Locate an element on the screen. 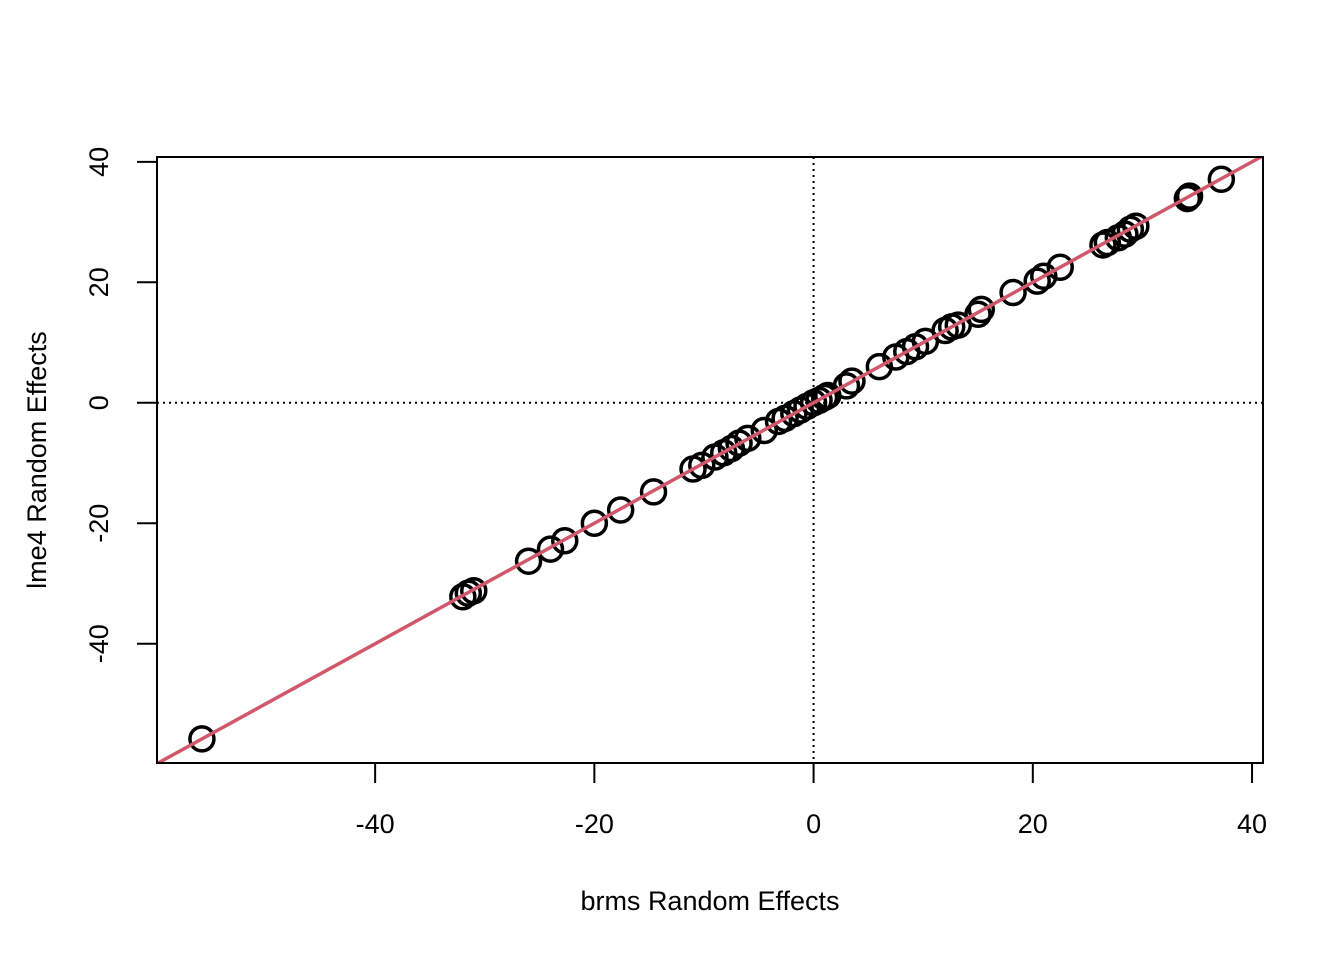  x-tick-label: 0 is located at coordinates (813, 824).